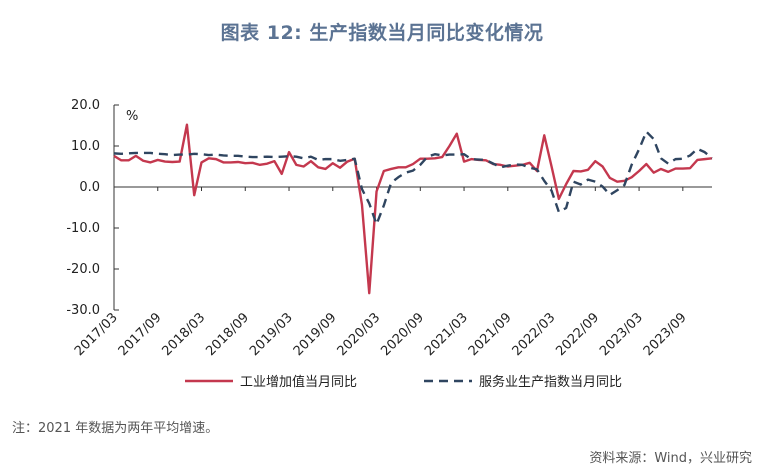 This screenshot has width=764, height=474. What do you see at coordinates (382, 33) in the screenshot?
I see `chart-title: 图表 12: 生产指数当月同比变化情况` at bounding box center [382, 33].